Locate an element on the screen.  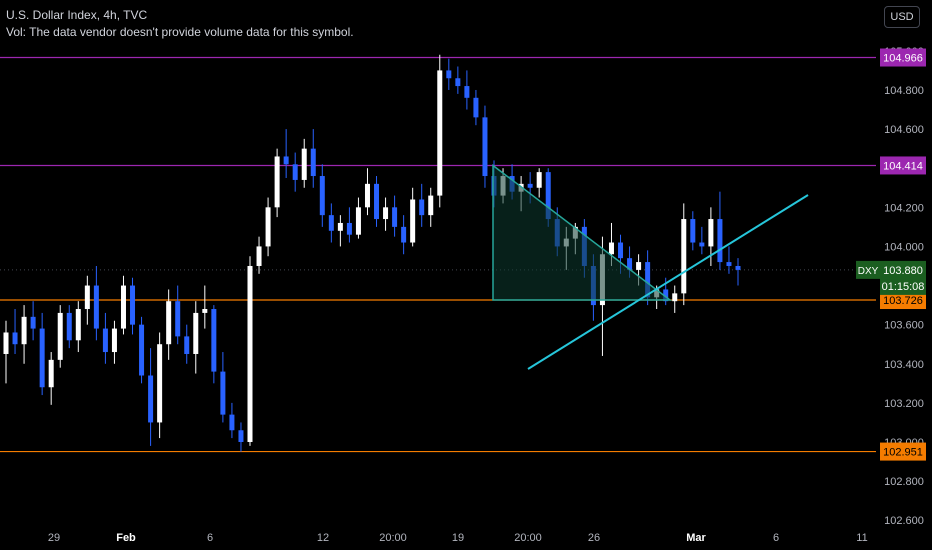
x-tick-label: 19 is located at coordinates (458, 538).